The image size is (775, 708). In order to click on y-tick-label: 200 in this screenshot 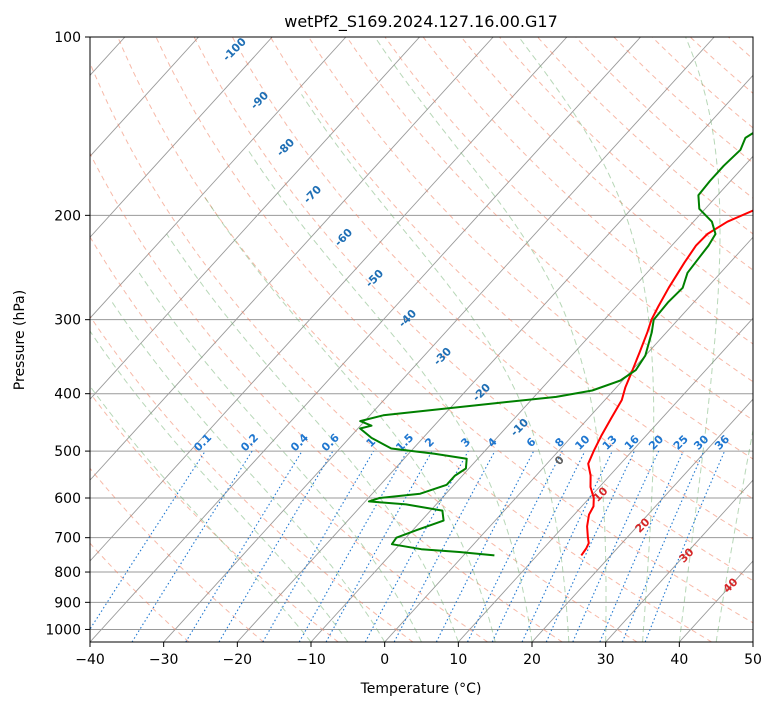, I will do `click(67, 216)`.